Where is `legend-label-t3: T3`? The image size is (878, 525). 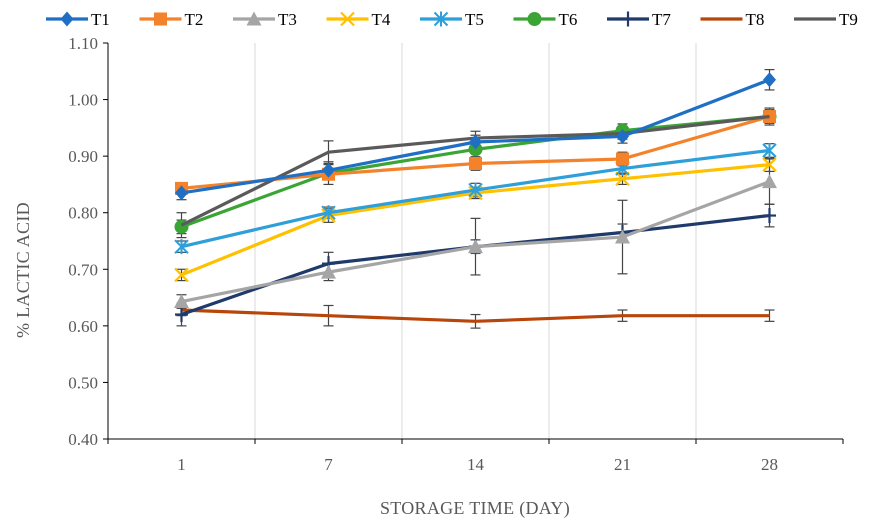
legend-label-t3: T3 is located at coordinates (287, 19).